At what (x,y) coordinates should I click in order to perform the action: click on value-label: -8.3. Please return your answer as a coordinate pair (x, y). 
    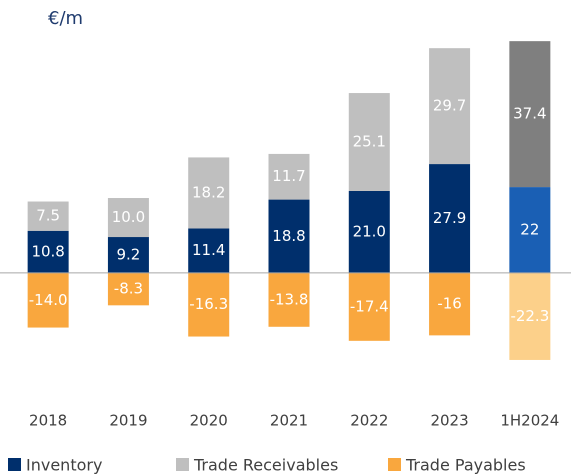
    Looking at the image, I should click on (128, 289).